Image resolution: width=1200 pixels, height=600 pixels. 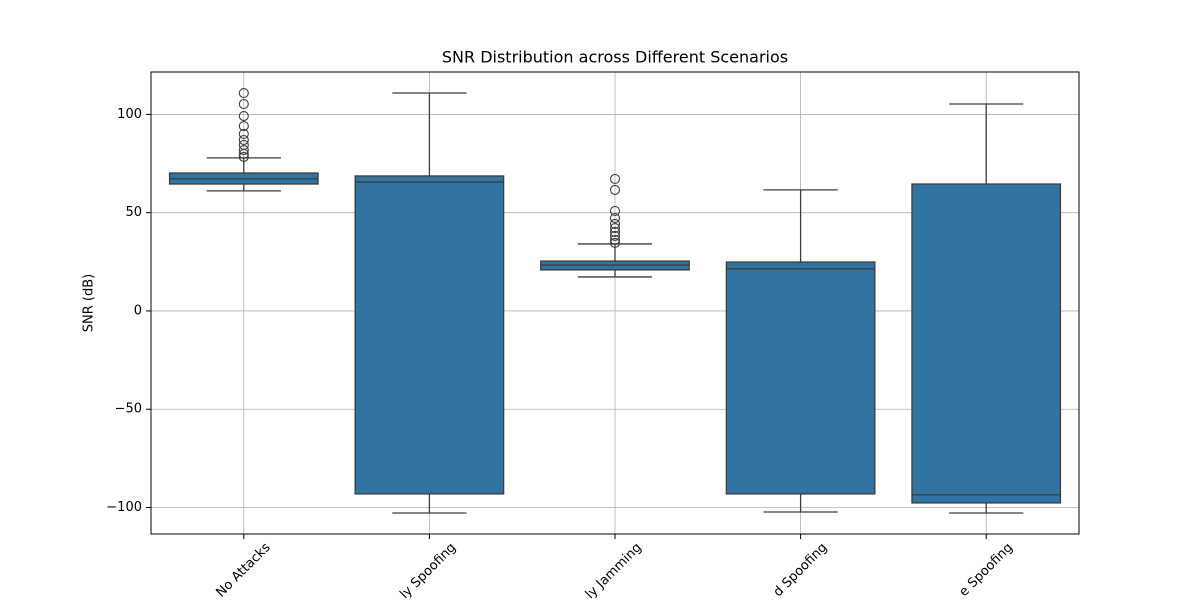 I want to click on y-tick-label: −100, so click(x=124, y=507).